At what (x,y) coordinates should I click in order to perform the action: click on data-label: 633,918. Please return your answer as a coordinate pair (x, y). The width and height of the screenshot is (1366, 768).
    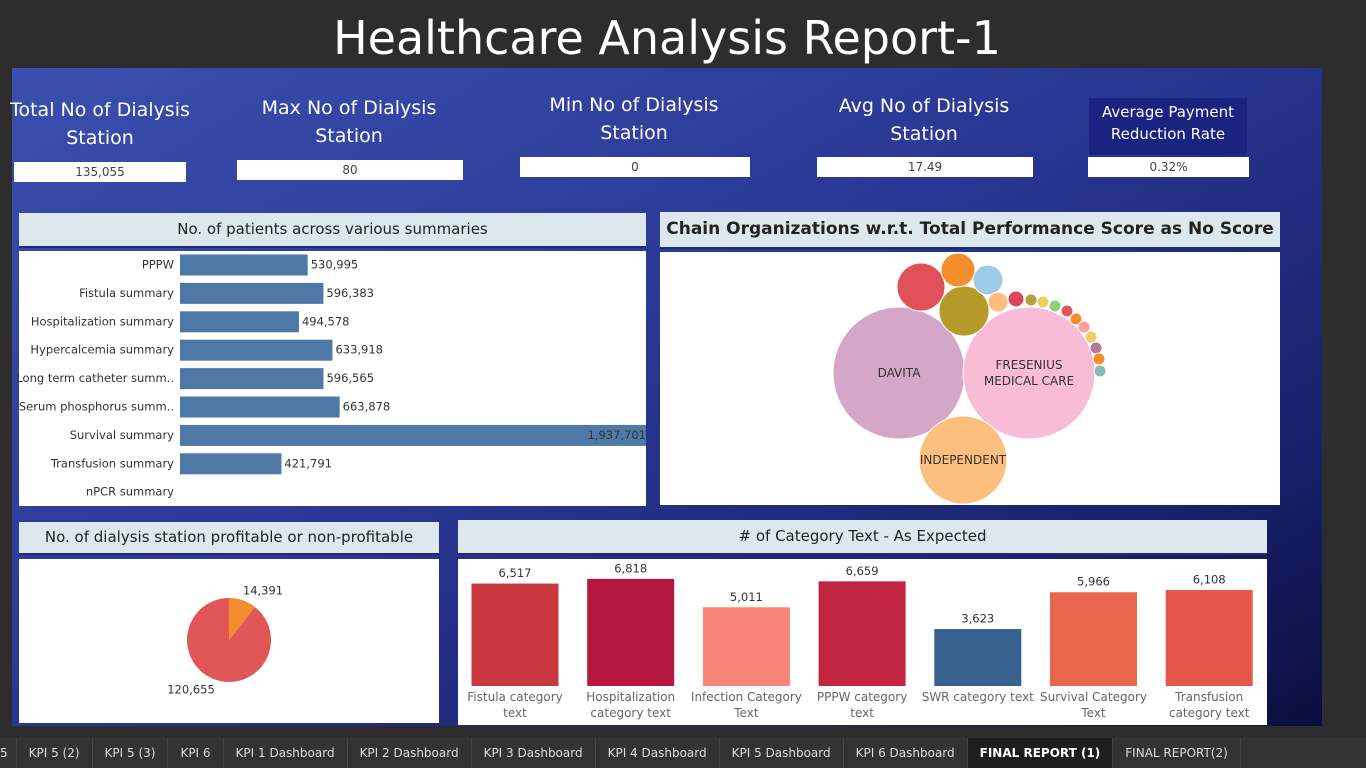
    Looking at the image, I should click on (359, 350).